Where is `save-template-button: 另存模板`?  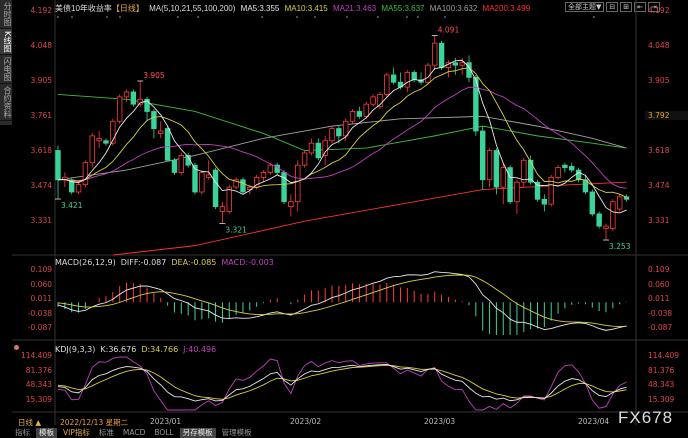
save-template-button: 另存模板 is located at coordinates (197, 433).